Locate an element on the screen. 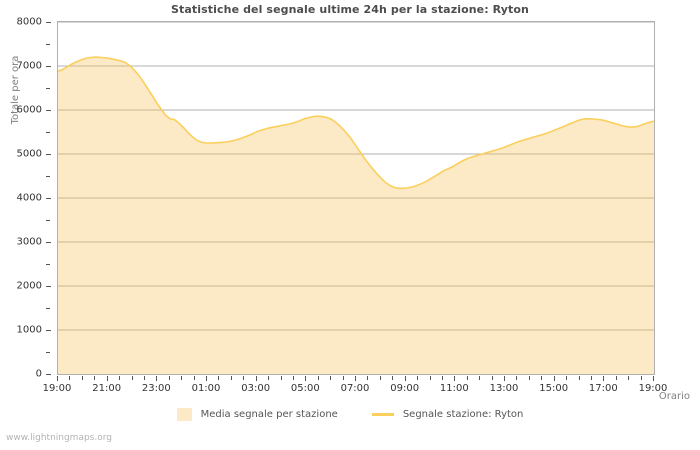  x-axis-title: Orario is located at coordinates (674, 396).